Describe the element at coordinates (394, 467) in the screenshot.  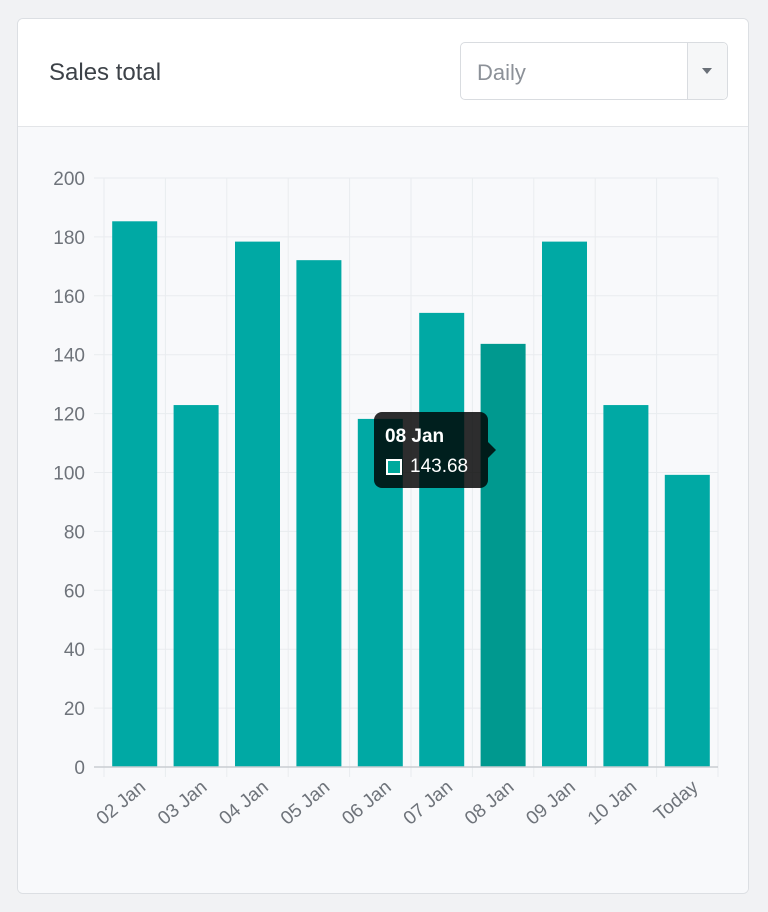
I see `tooltip-swatch` at that location.